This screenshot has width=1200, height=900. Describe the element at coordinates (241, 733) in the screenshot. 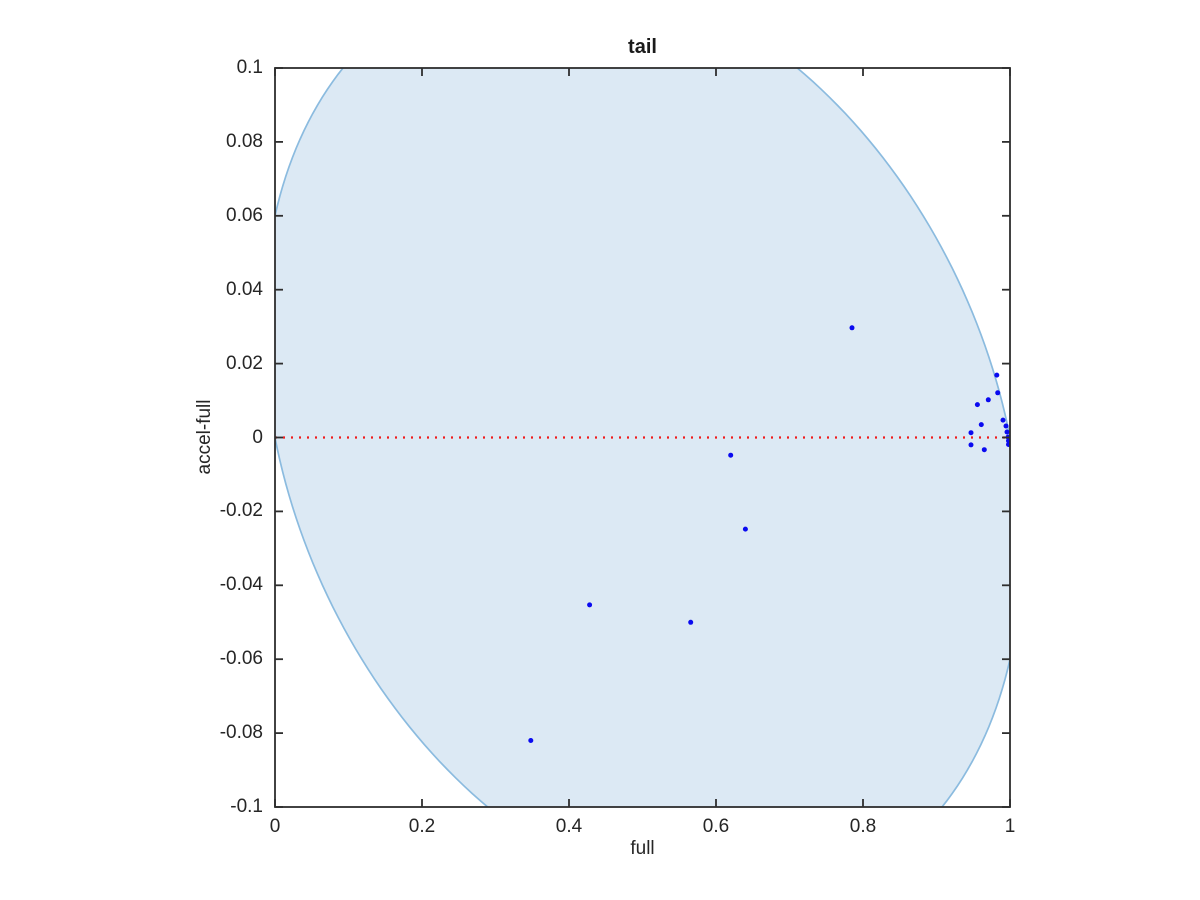

I see `y-tick-label: -0.08` at that location.